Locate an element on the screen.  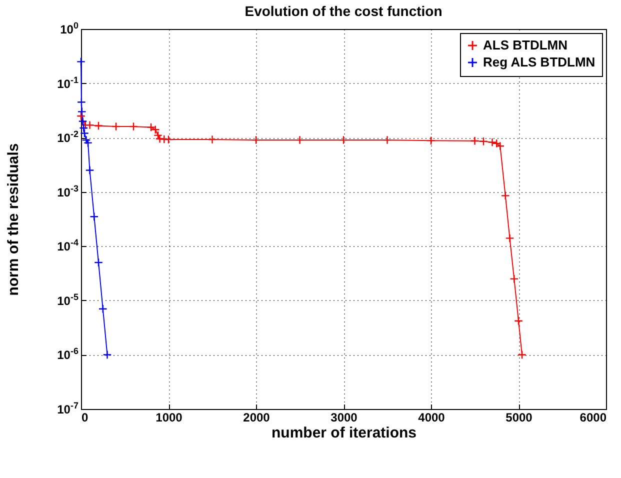
y-tick-label: 10$^{-1}$ is located at coordinates (67, 82).